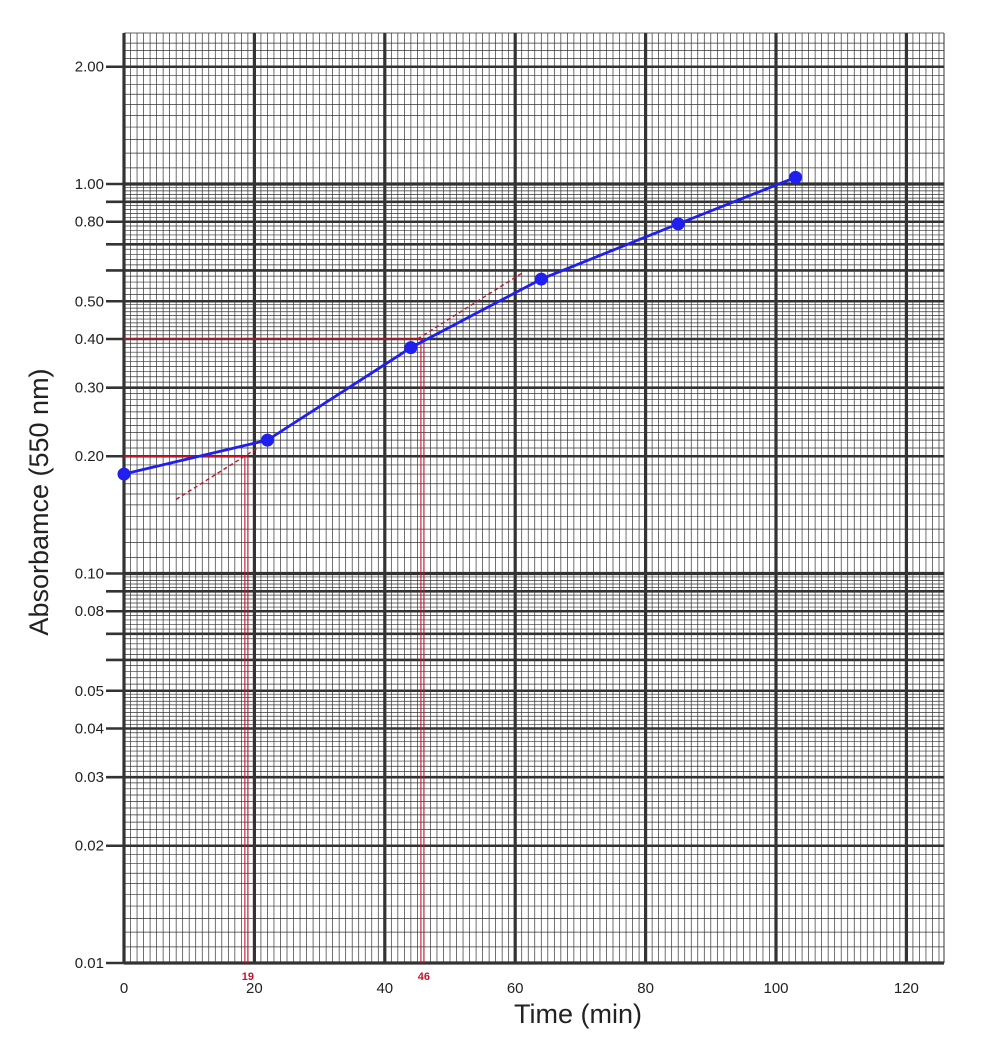 Image resolution: width=981 pixels, height=1058 pixels. I want to click on y-tick-label: 0.08, so click(89, 611).